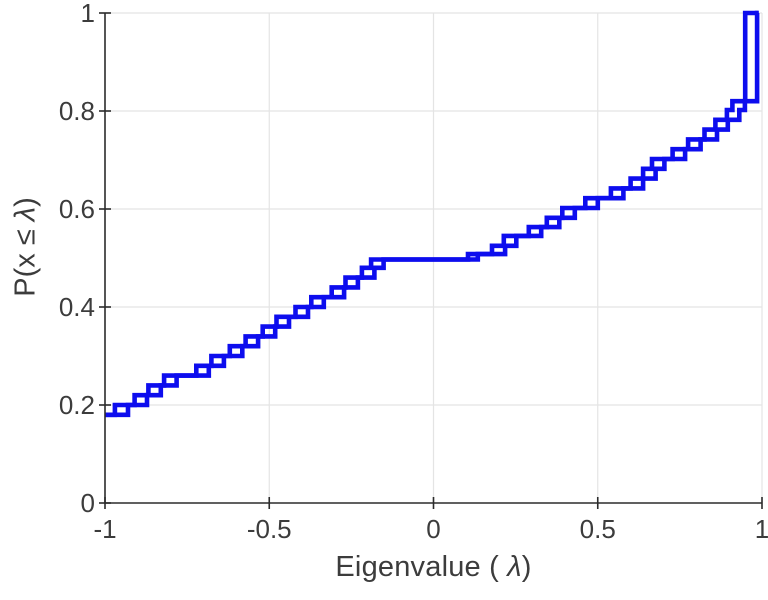  Describe the element at coordinates (77, 307) in the screenshot. I see `y-tick-label: 0.4` at that location.